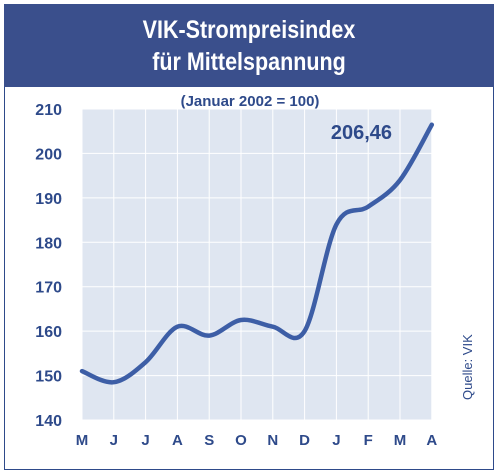  What do you see at coordinates (209, 440) in the screenshot?
I see `x-tick-label: S` at bounding box center [209, 440].